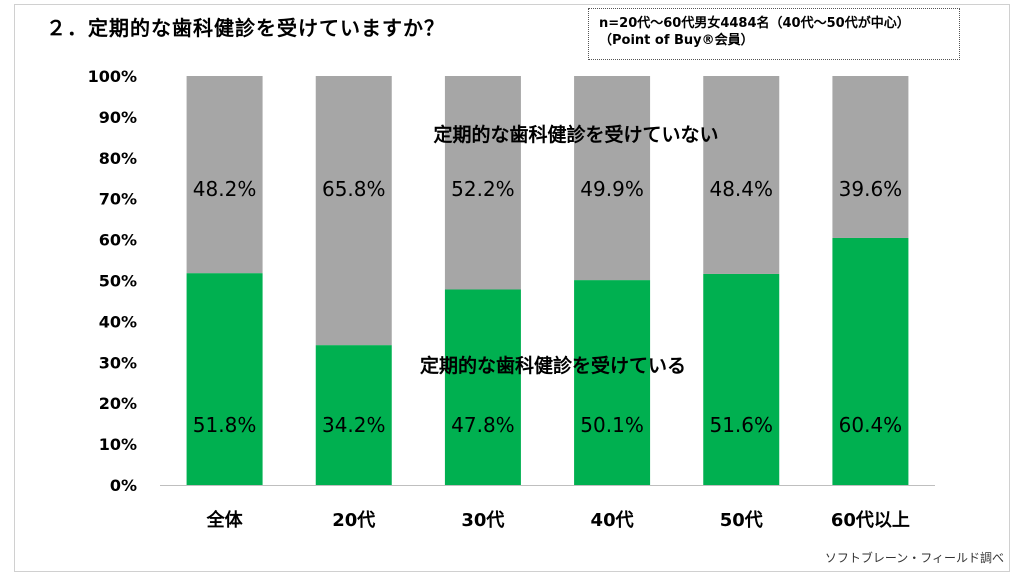  I want to click on y-tick-label: 30%, so click(118, 362).